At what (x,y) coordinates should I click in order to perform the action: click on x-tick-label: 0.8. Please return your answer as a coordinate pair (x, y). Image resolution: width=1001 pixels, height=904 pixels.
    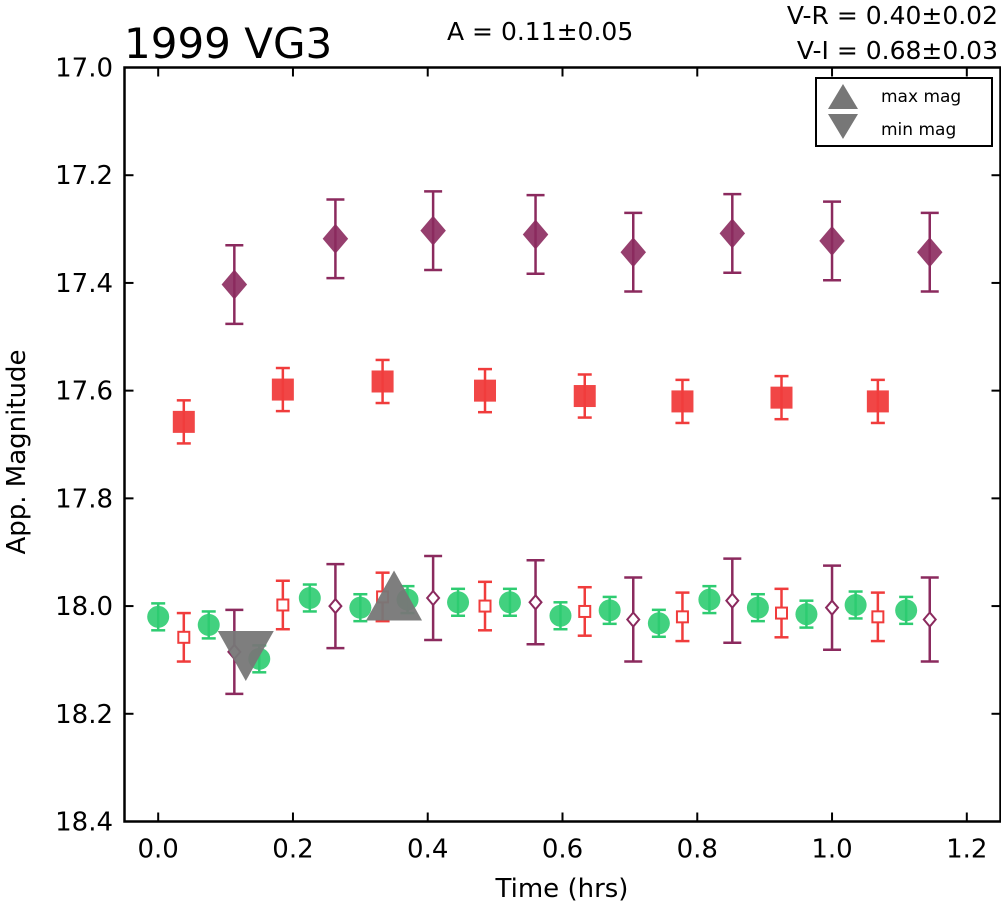
    Looking at the image, I should click on (697, 850).